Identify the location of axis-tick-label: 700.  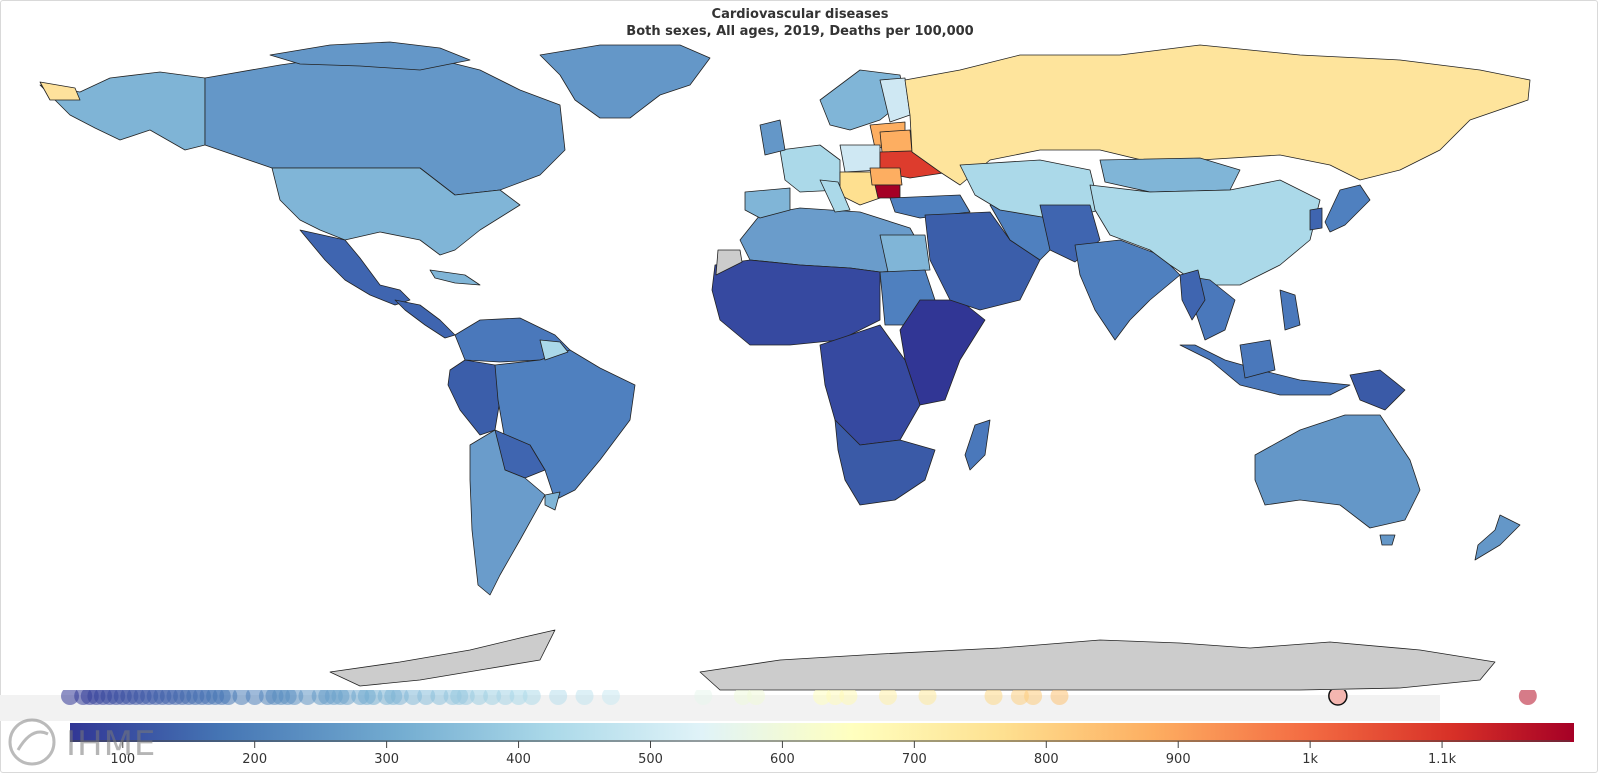
(914, 759).